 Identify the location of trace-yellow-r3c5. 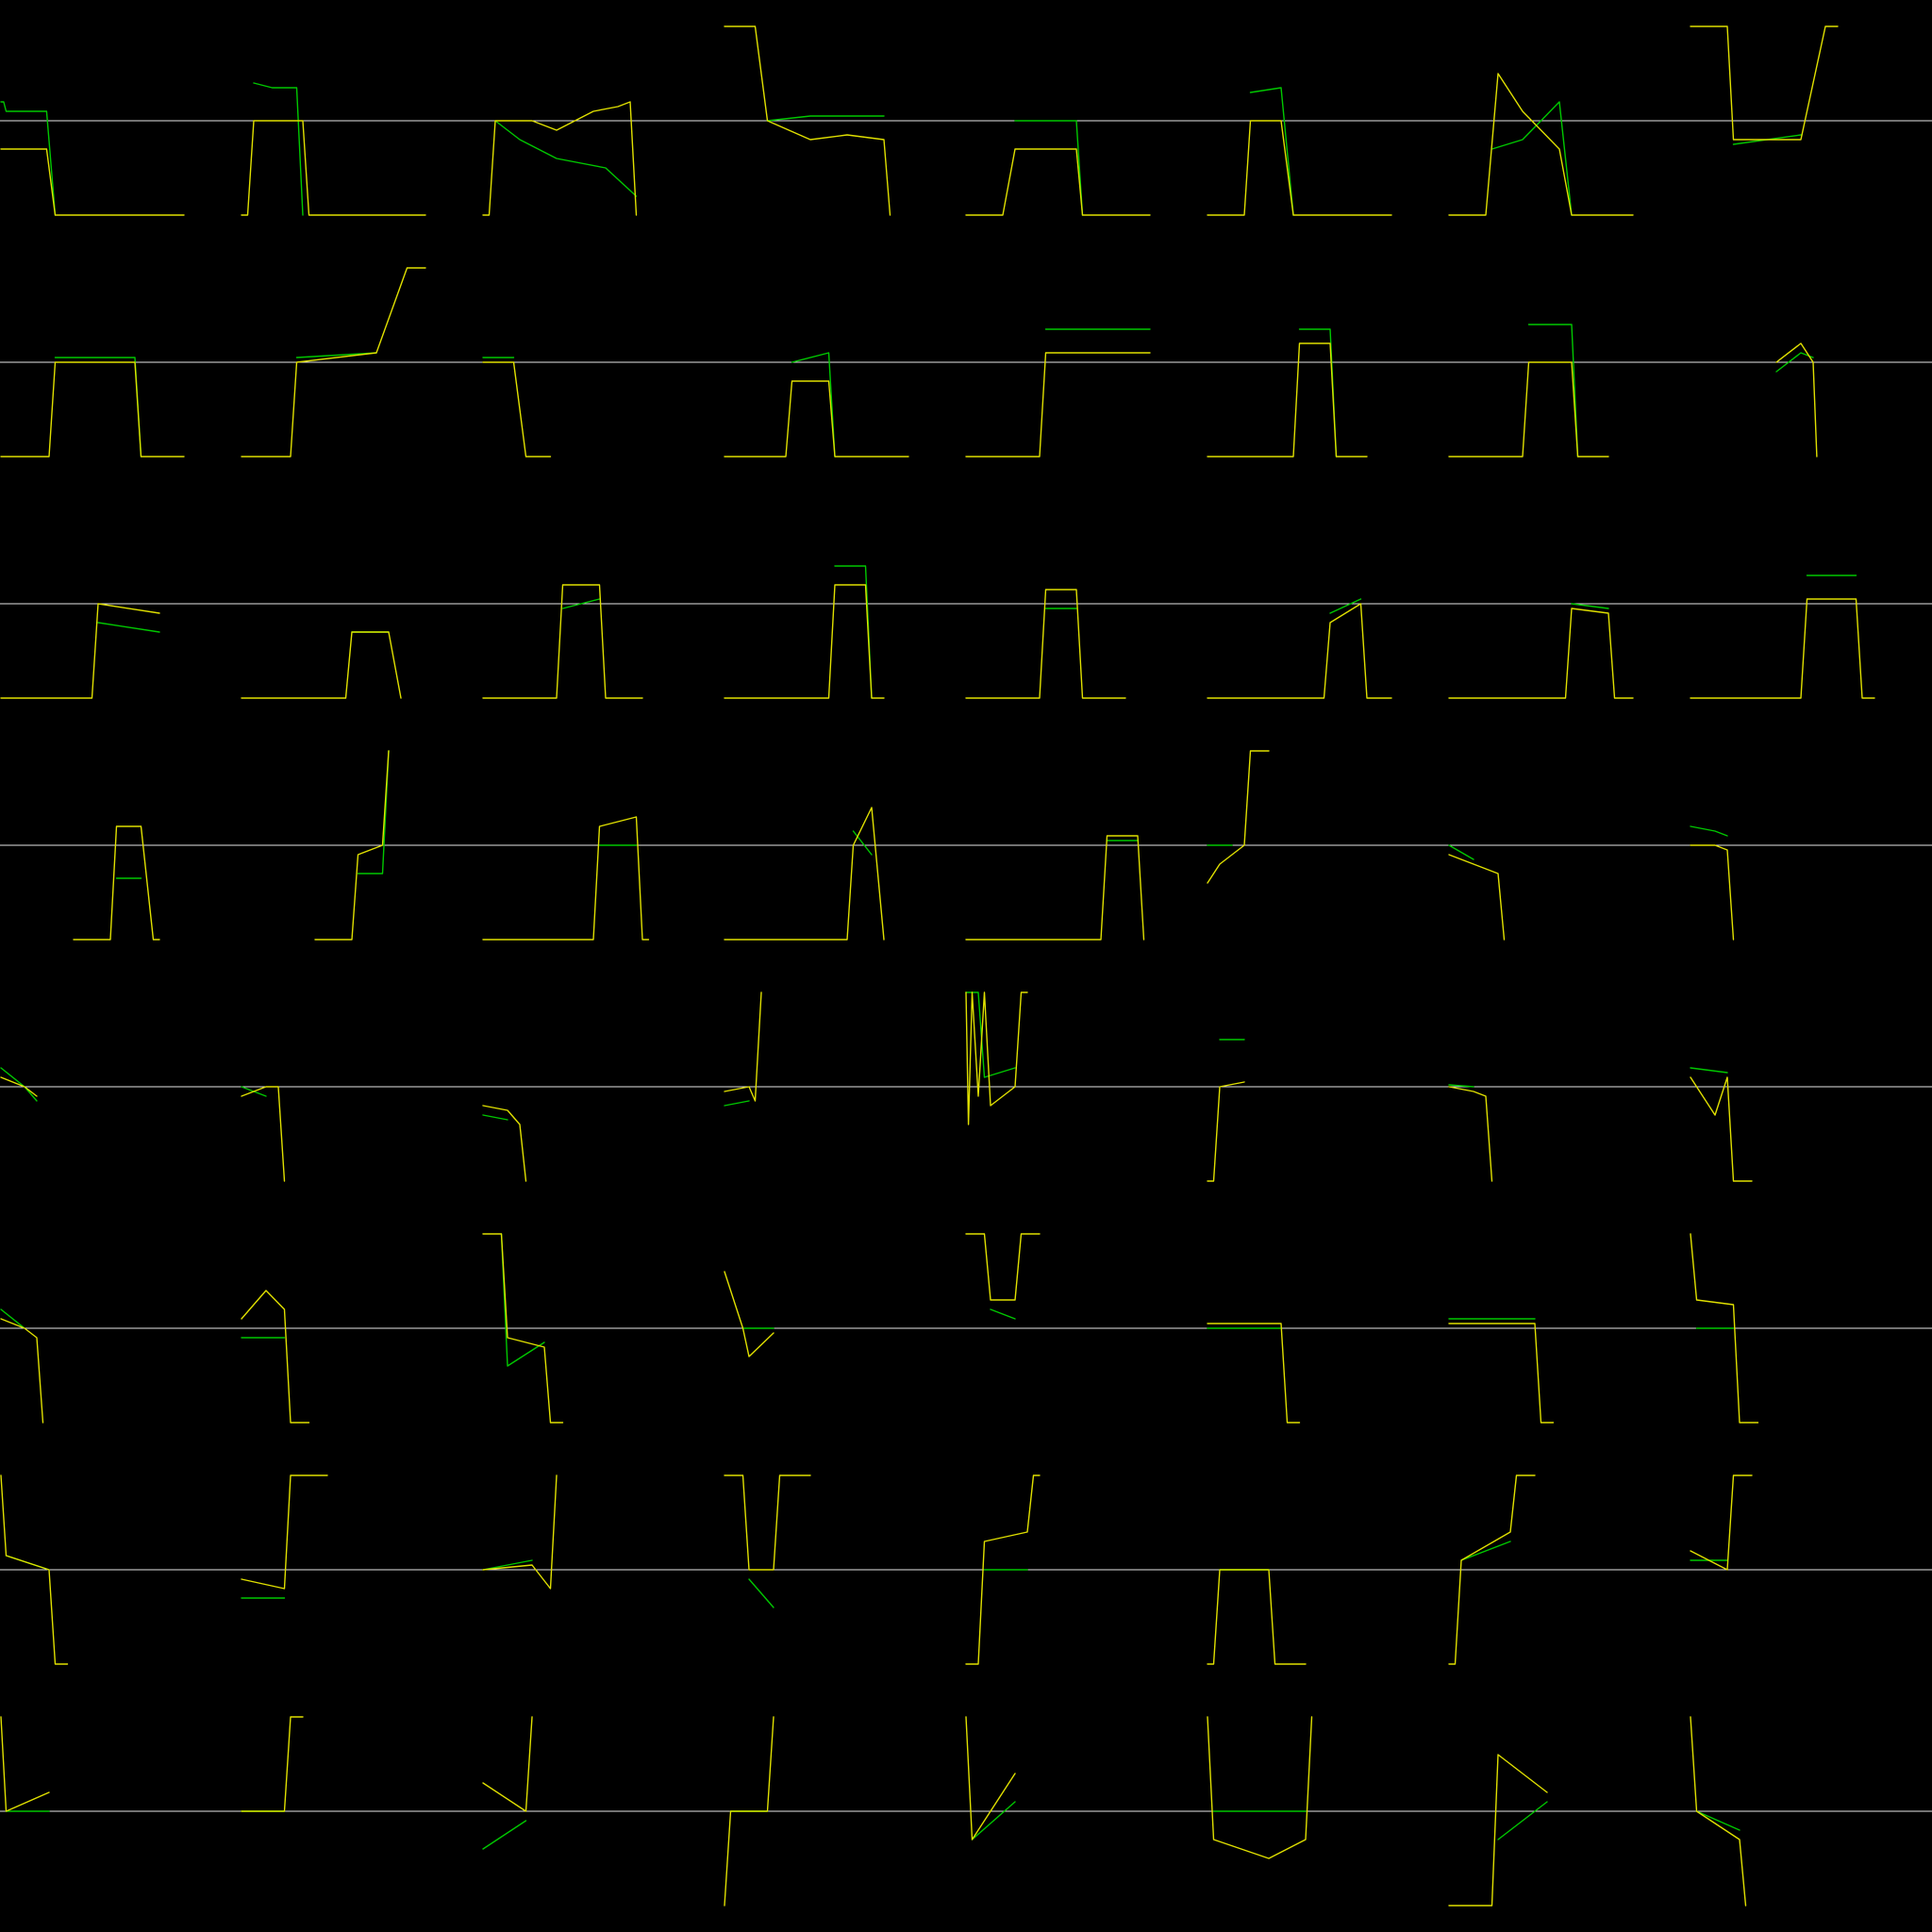
(1045, 644).